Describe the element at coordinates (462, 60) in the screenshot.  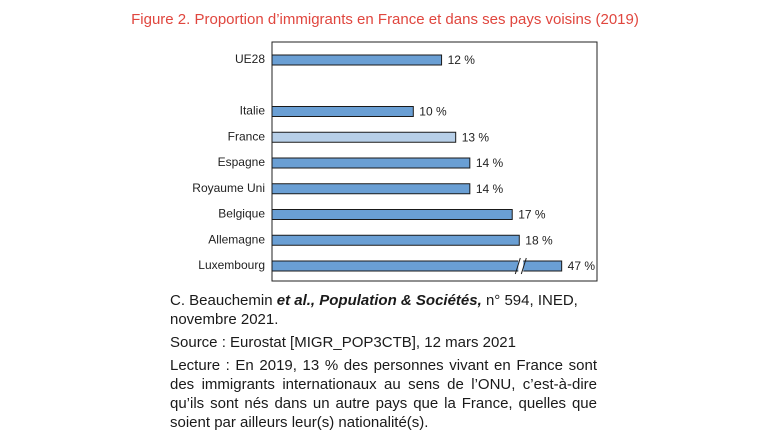
I see `value-label: 12 %` at that location.